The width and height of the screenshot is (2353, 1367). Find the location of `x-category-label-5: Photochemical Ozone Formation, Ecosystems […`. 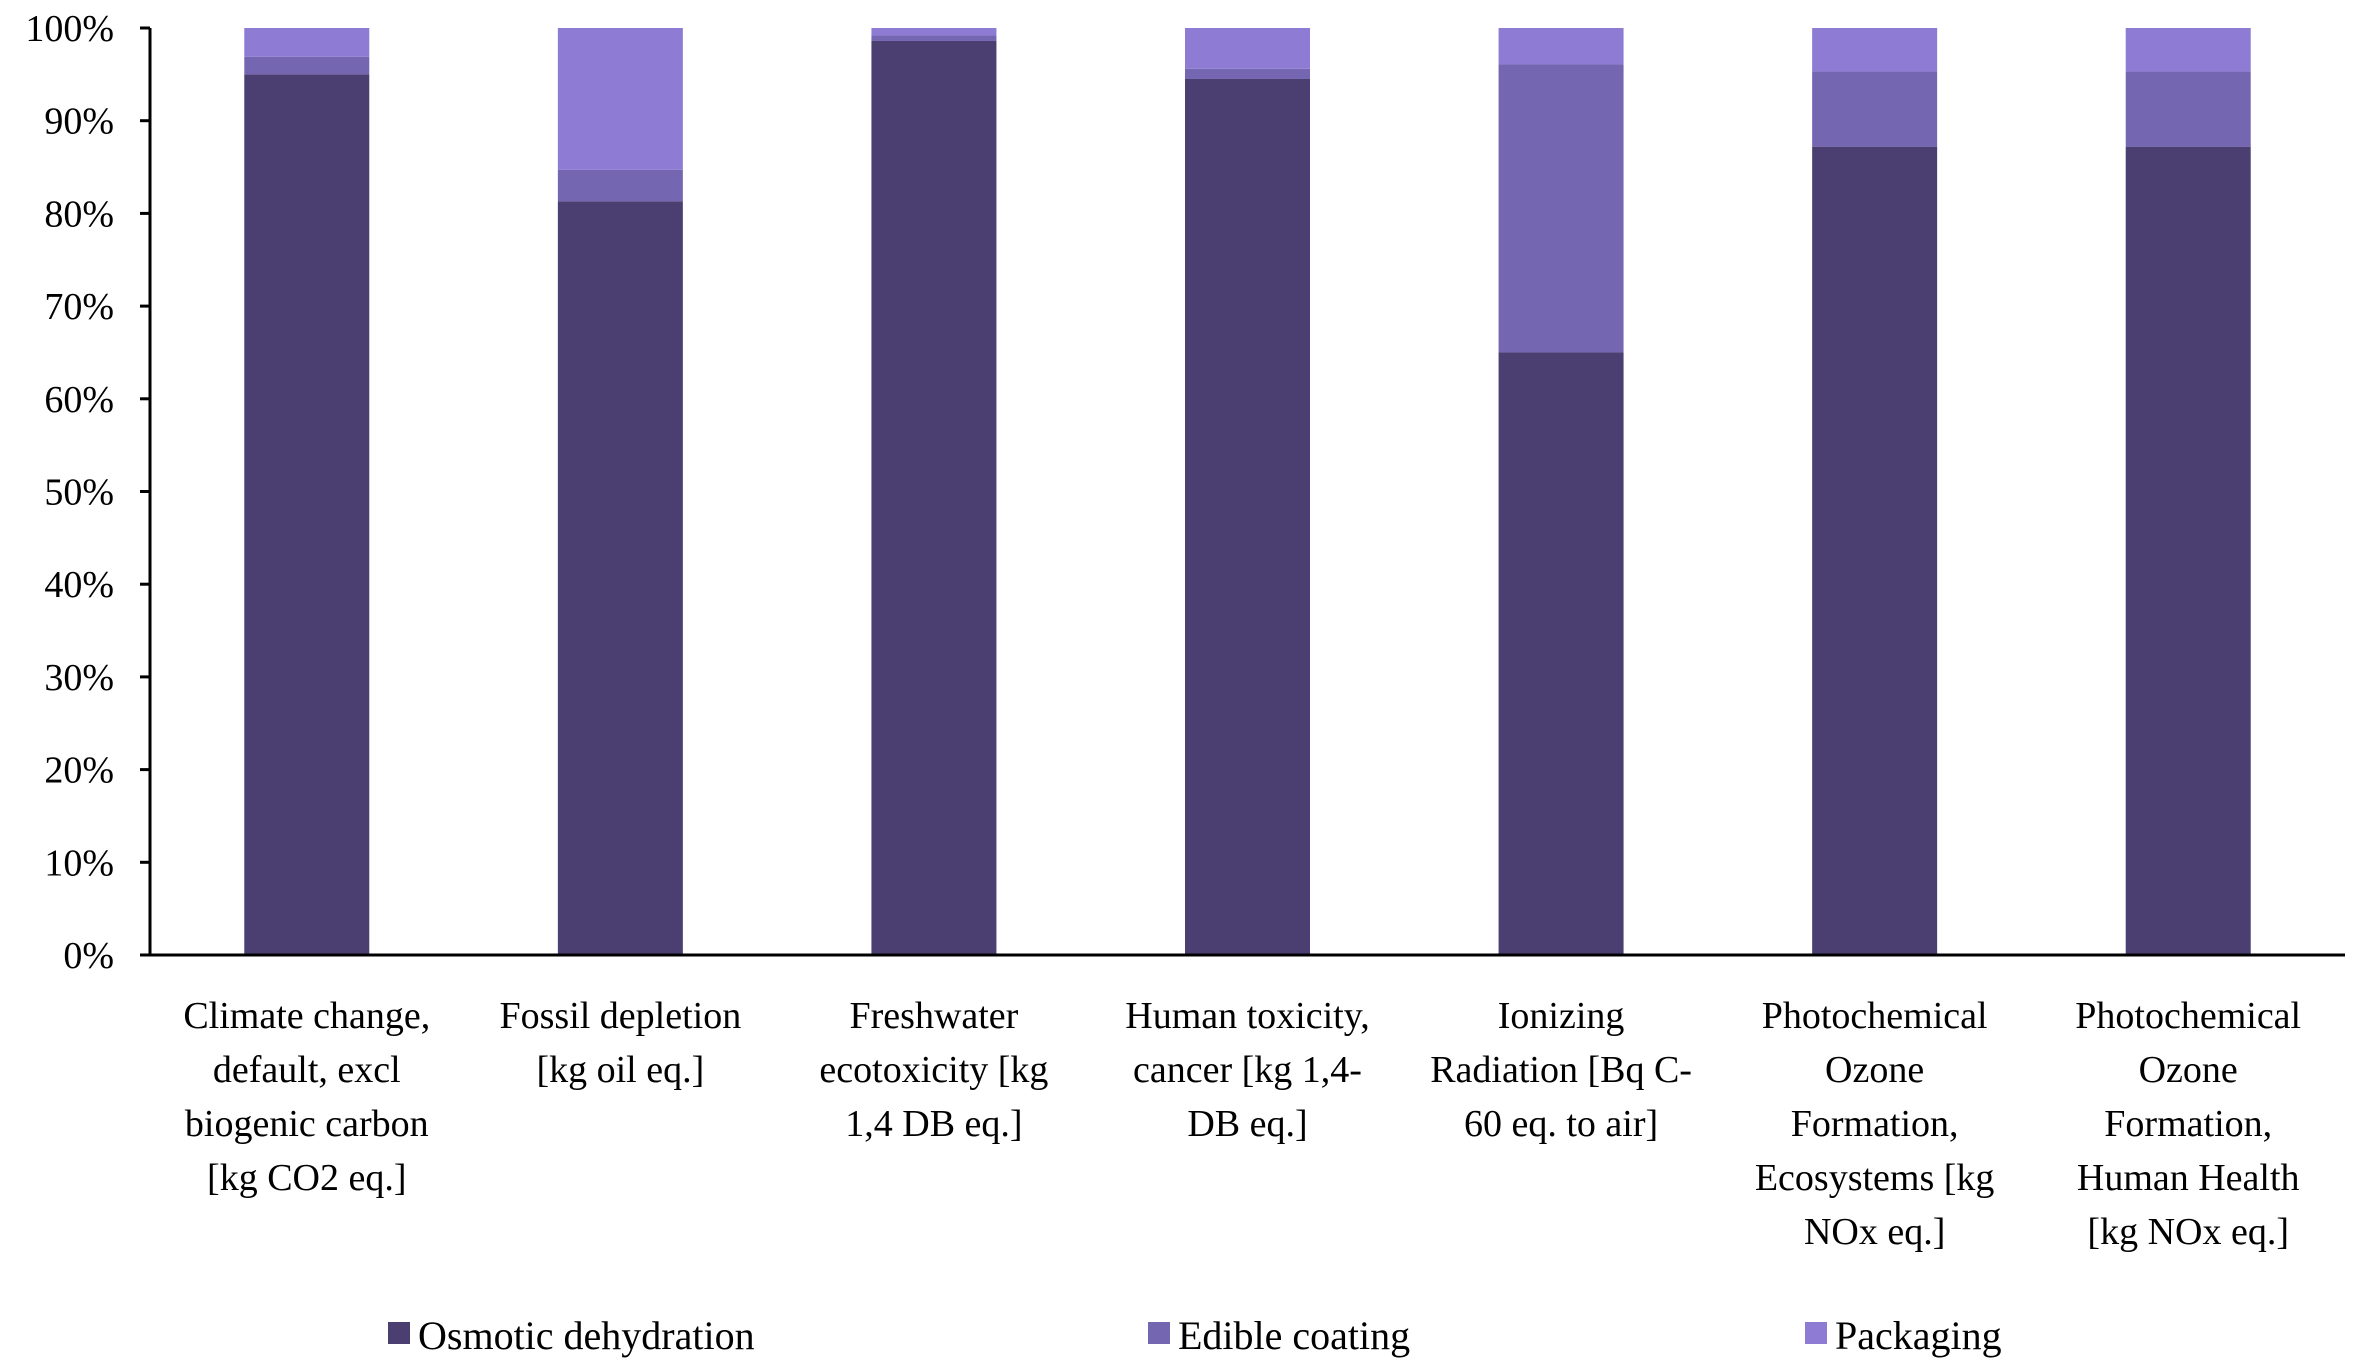

x-category-label-5: Photochemical Ozone Formation, Ecosystems [… is located at coordinates (1875, 1124).